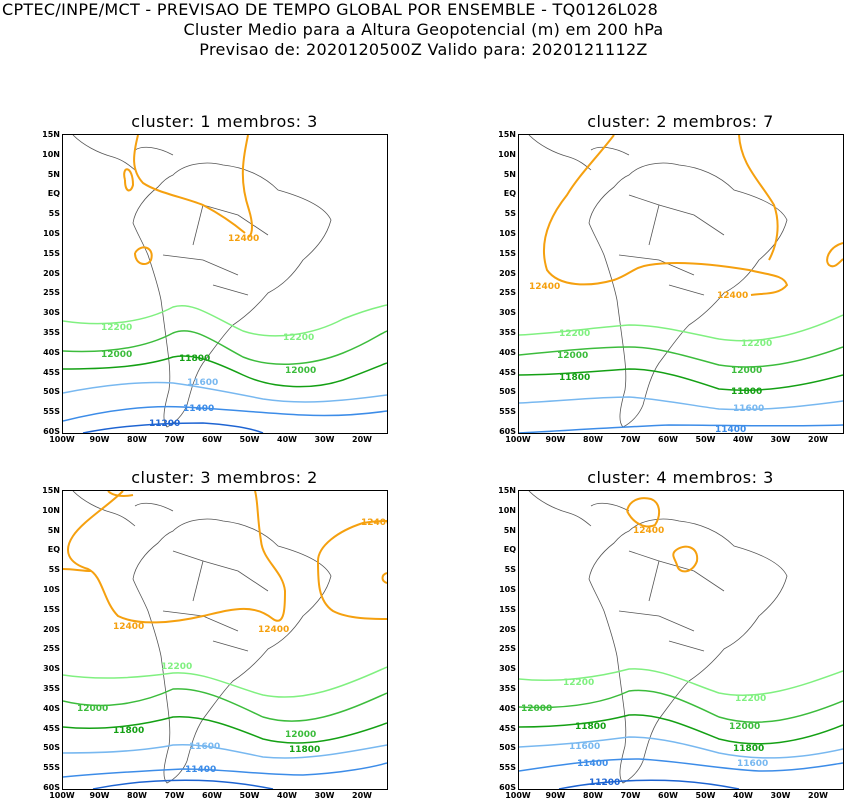  I want to click on lon-tick-label: 40W, so click(743, 795).